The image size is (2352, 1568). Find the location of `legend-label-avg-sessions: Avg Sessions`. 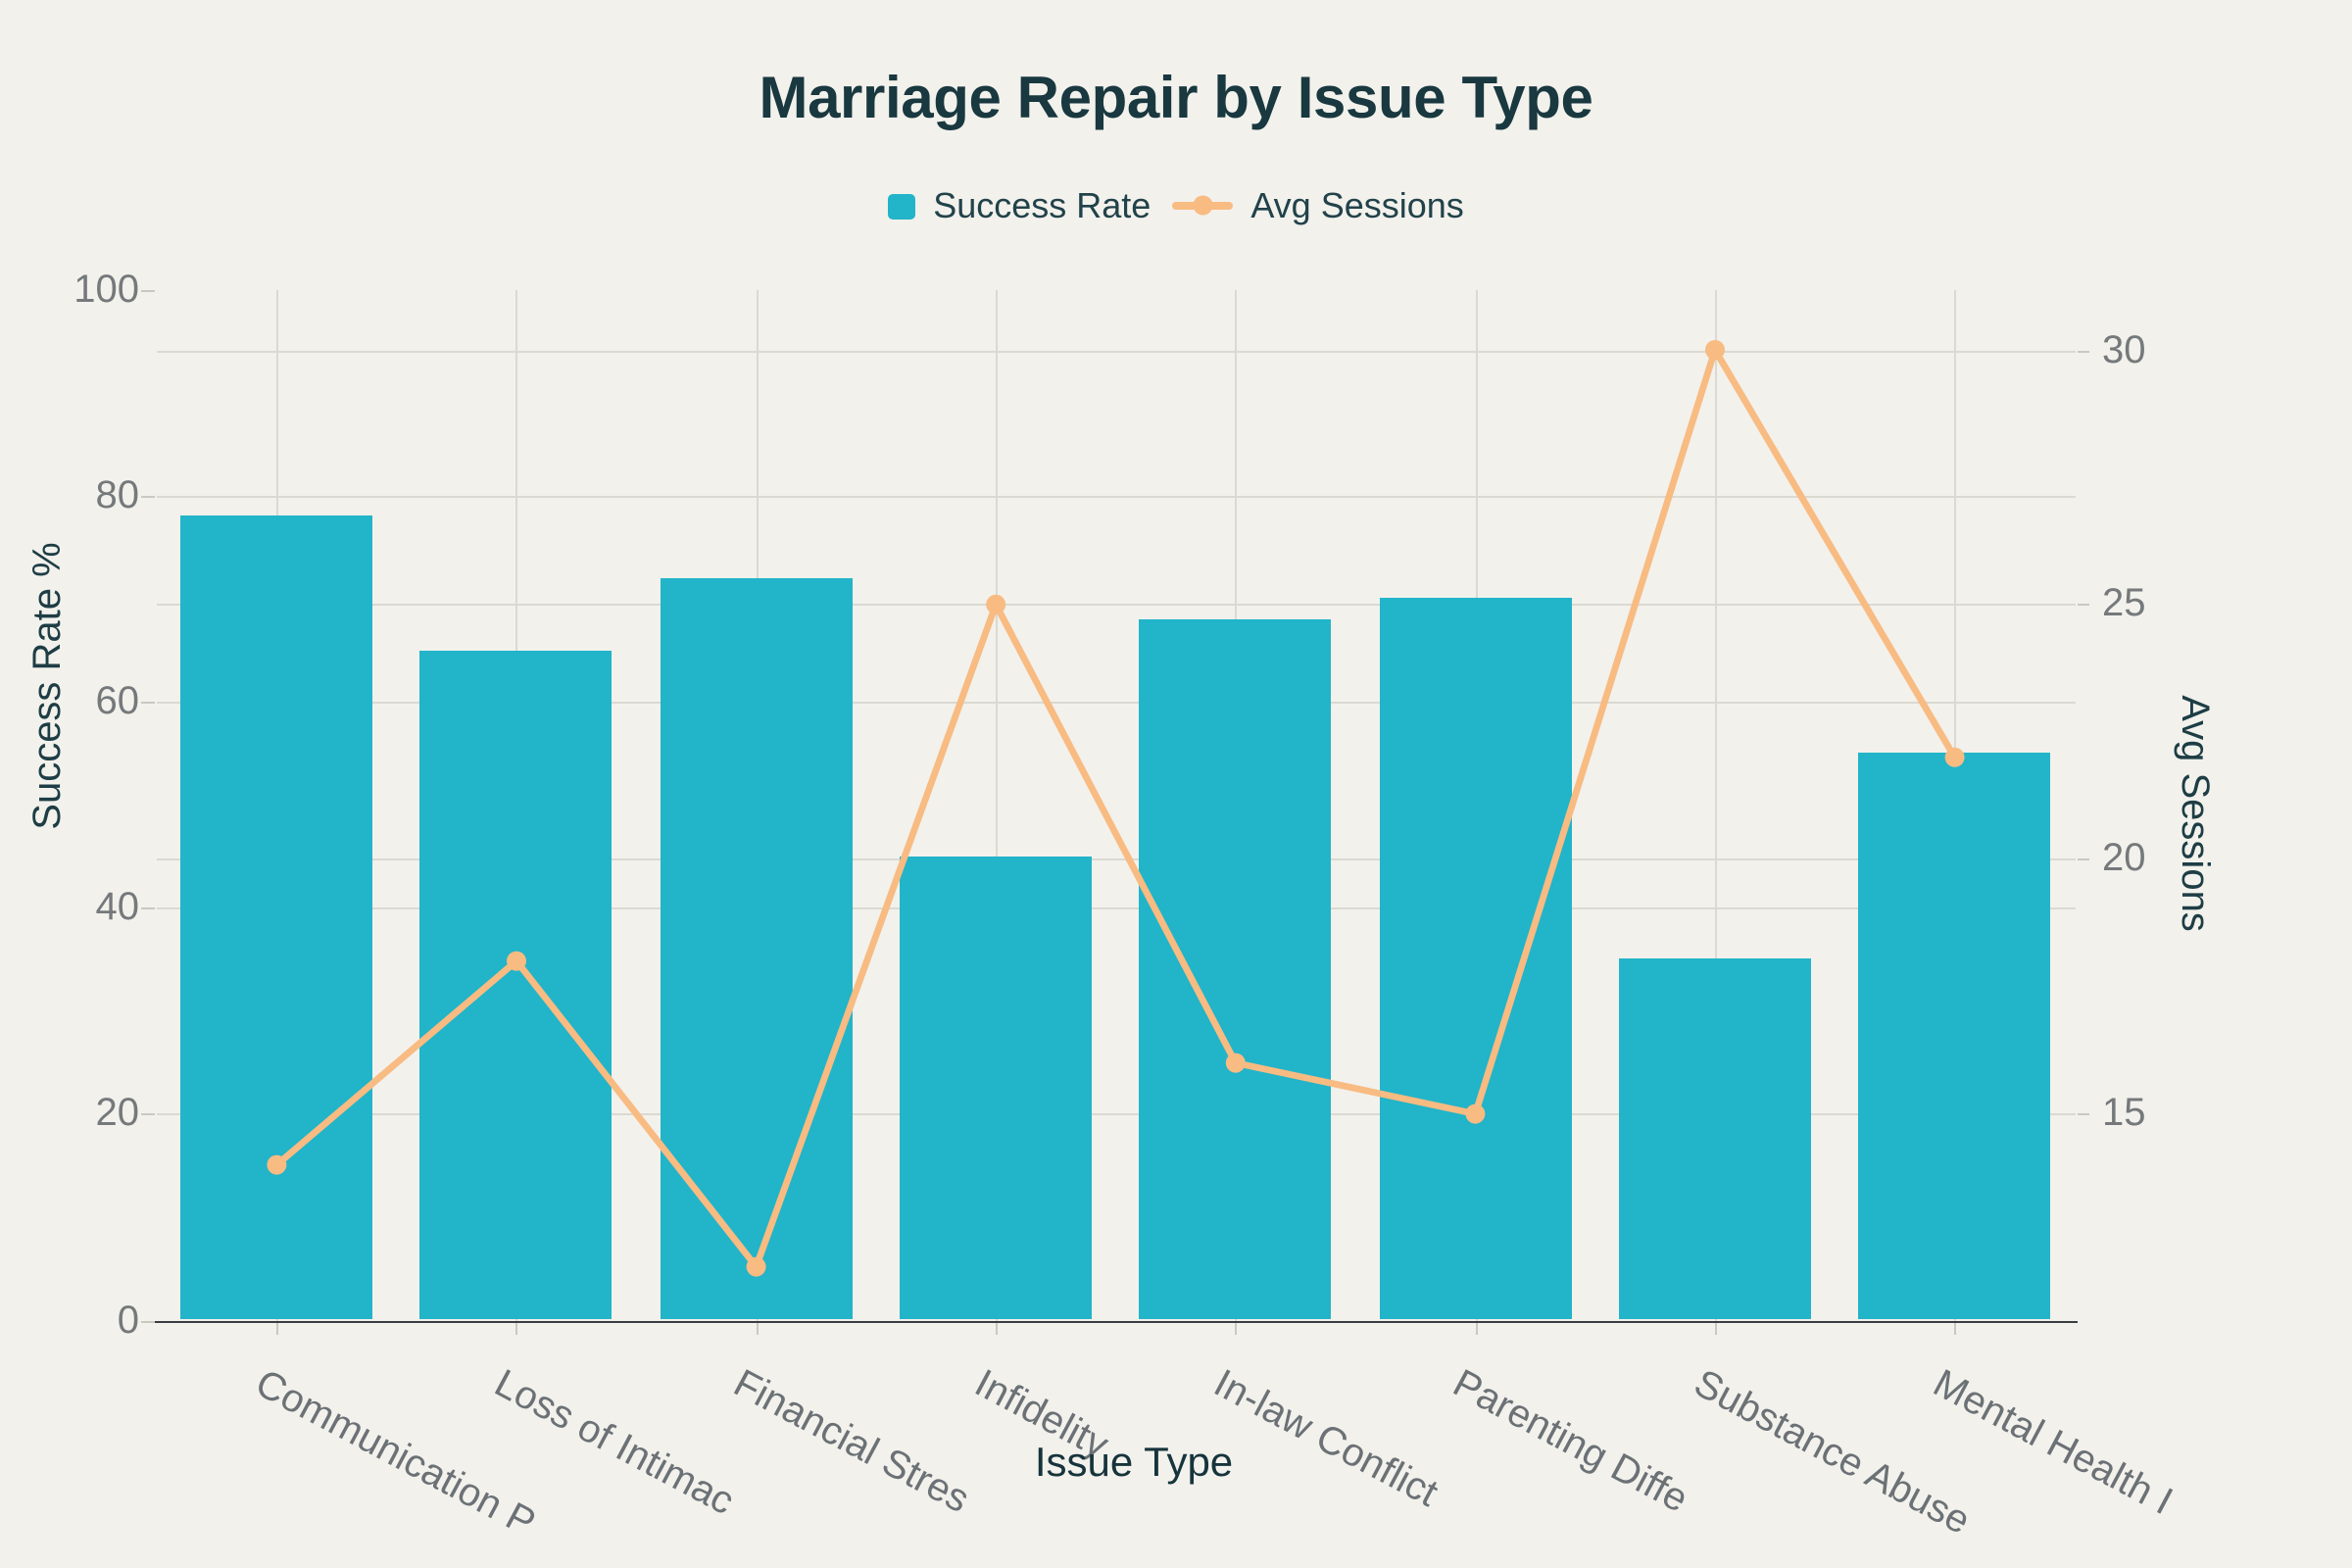

legend-label-avg-sessions: Avg Sessions is located at coordinates (1357, 205).